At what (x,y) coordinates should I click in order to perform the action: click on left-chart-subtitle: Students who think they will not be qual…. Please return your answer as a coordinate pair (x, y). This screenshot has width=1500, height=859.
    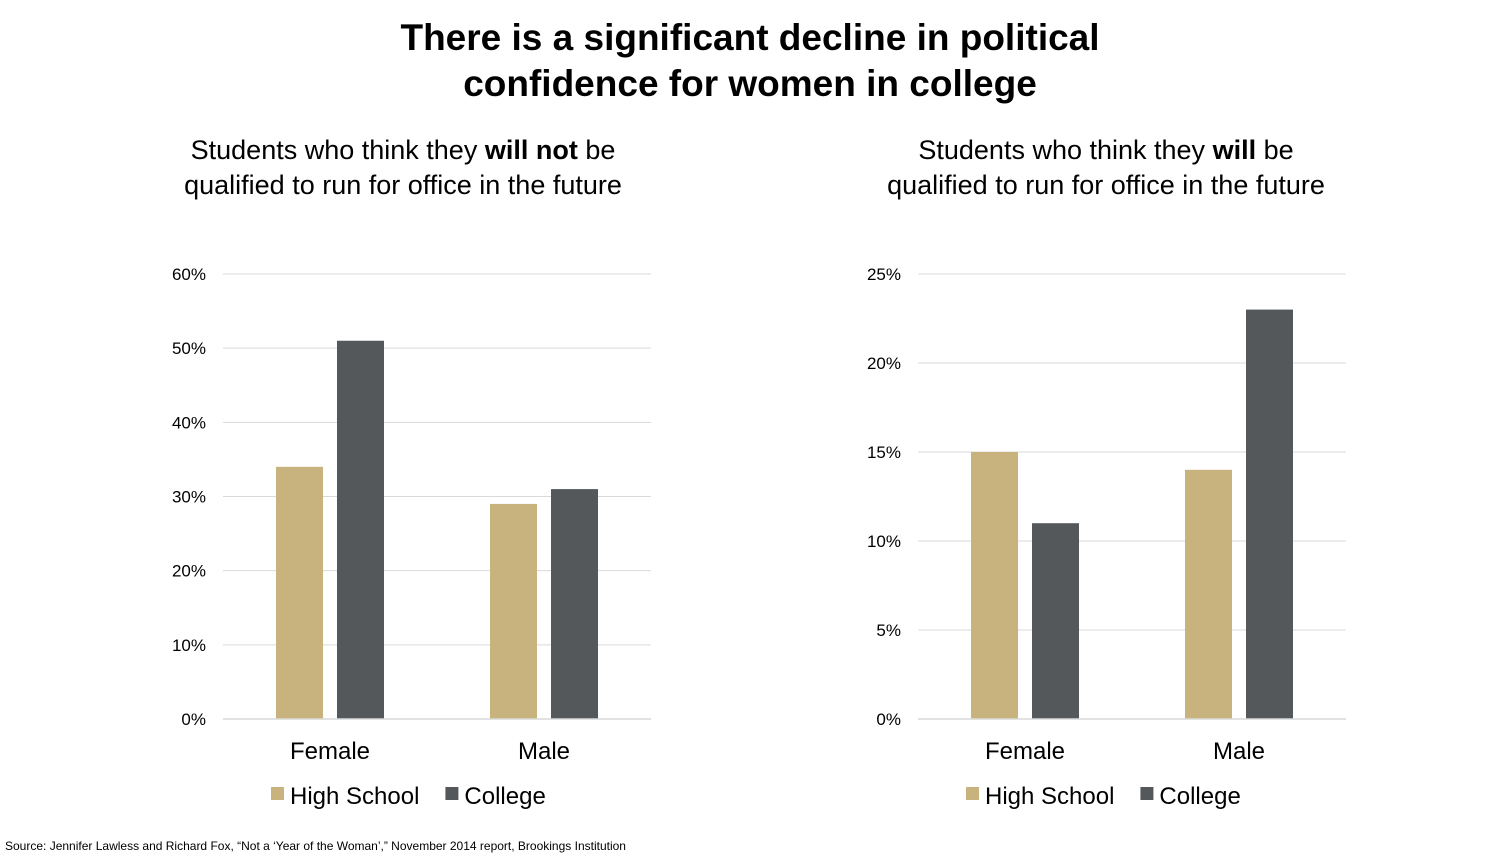
    Looking at the image, I should click on (403, 168).